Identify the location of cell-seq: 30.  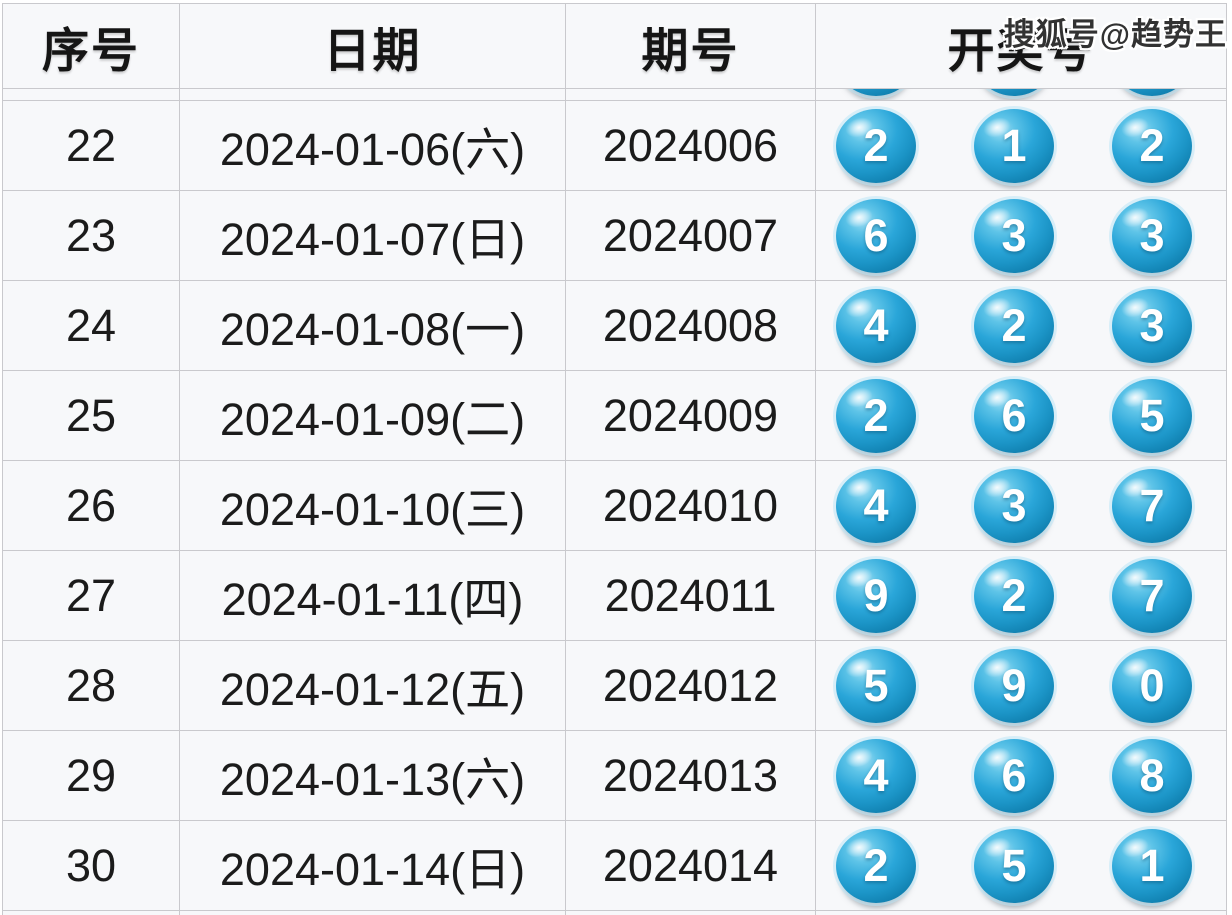
(91, 866).